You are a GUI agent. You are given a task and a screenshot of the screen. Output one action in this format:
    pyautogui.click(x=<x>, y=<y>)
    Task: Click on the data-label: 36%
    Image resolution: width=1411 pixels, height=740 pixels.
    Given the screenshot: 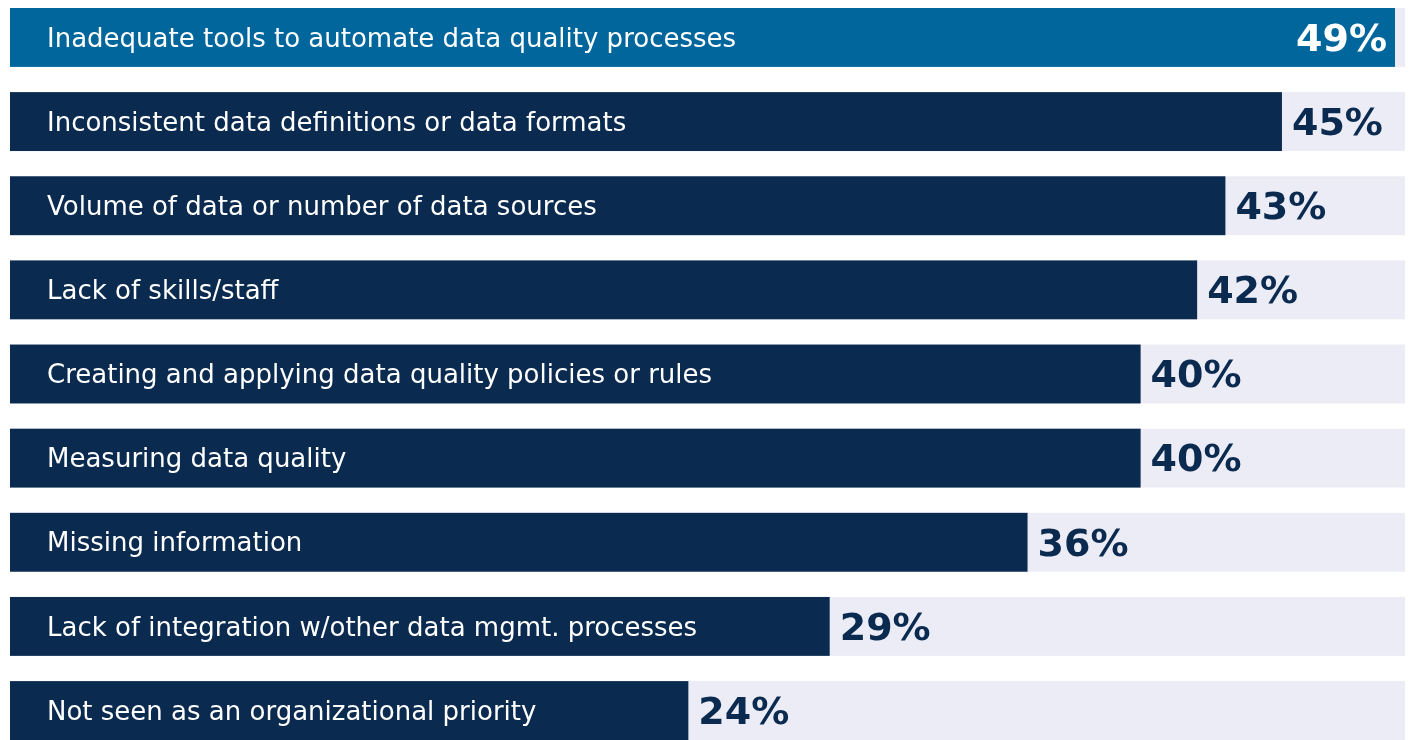 What is the action you would take?
    pyautogui.click(x=1083, y=542)
    